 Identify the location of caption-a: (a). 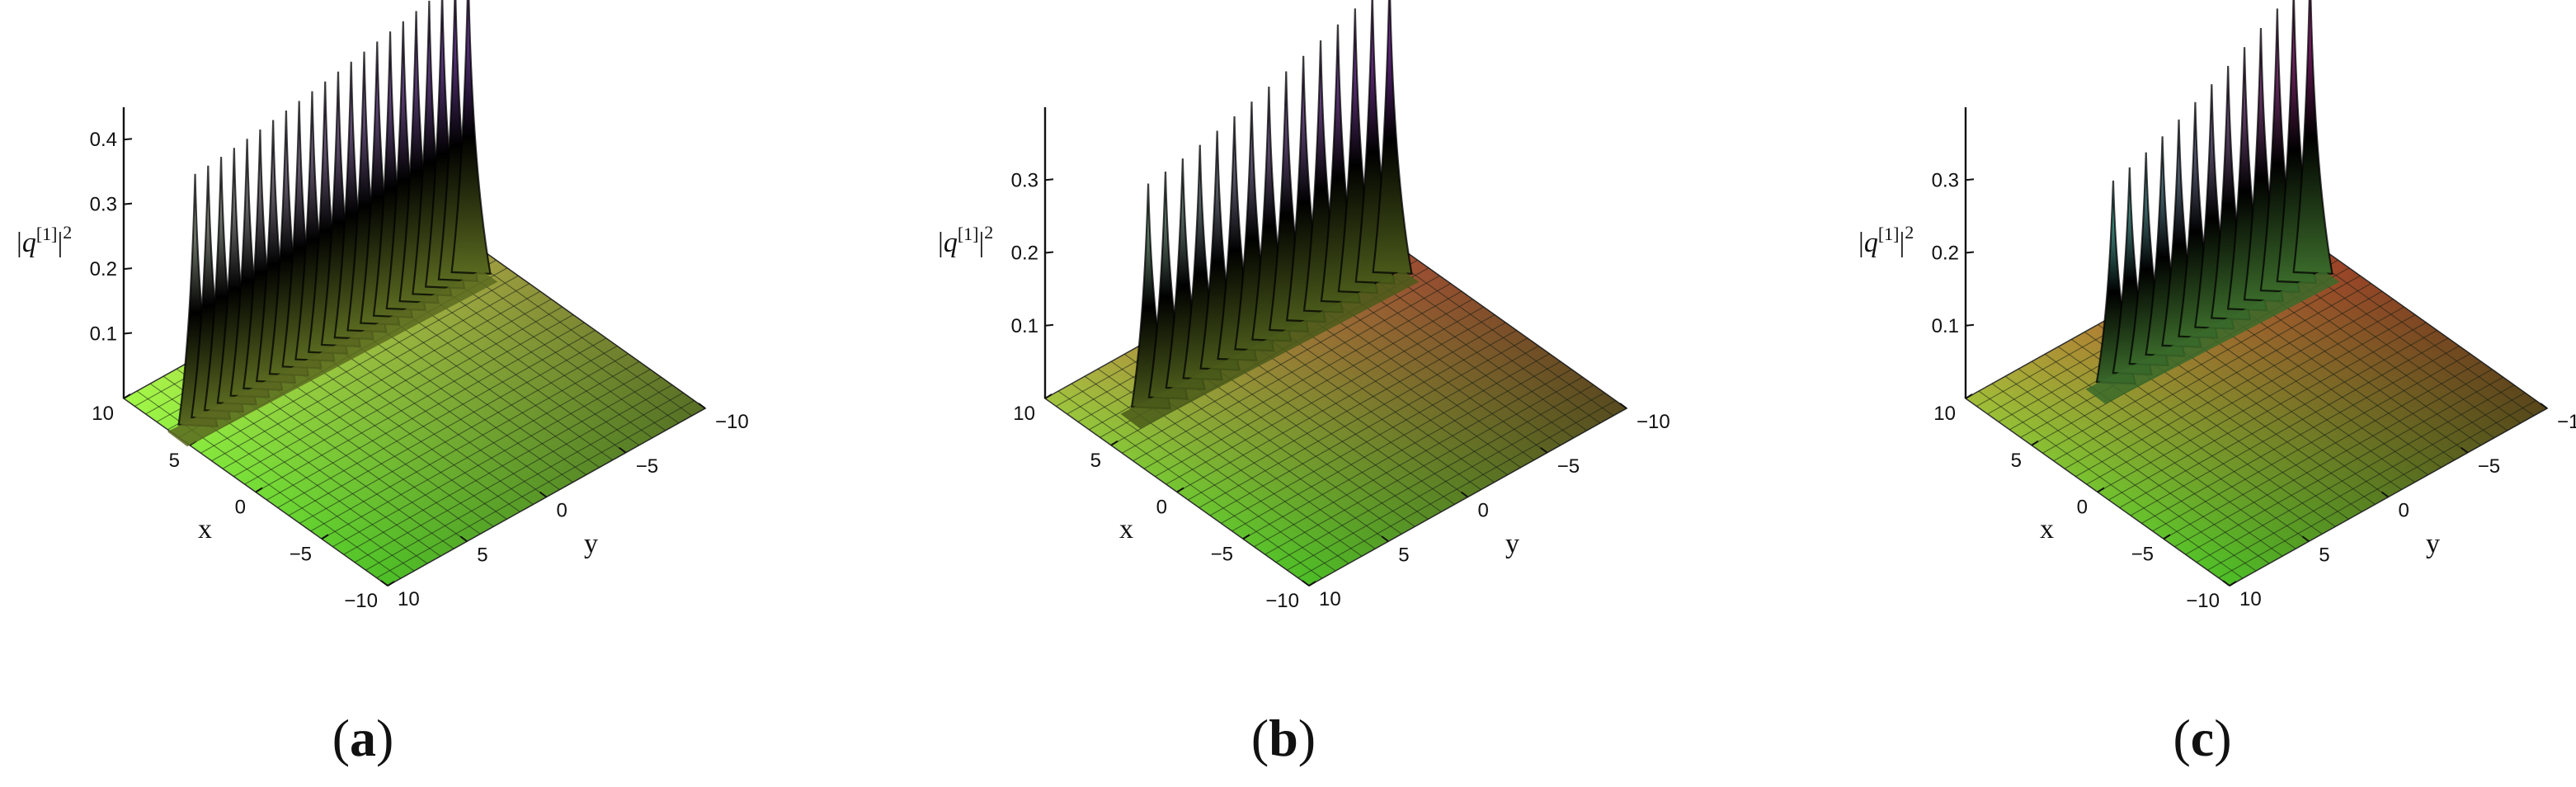
(363, 738).